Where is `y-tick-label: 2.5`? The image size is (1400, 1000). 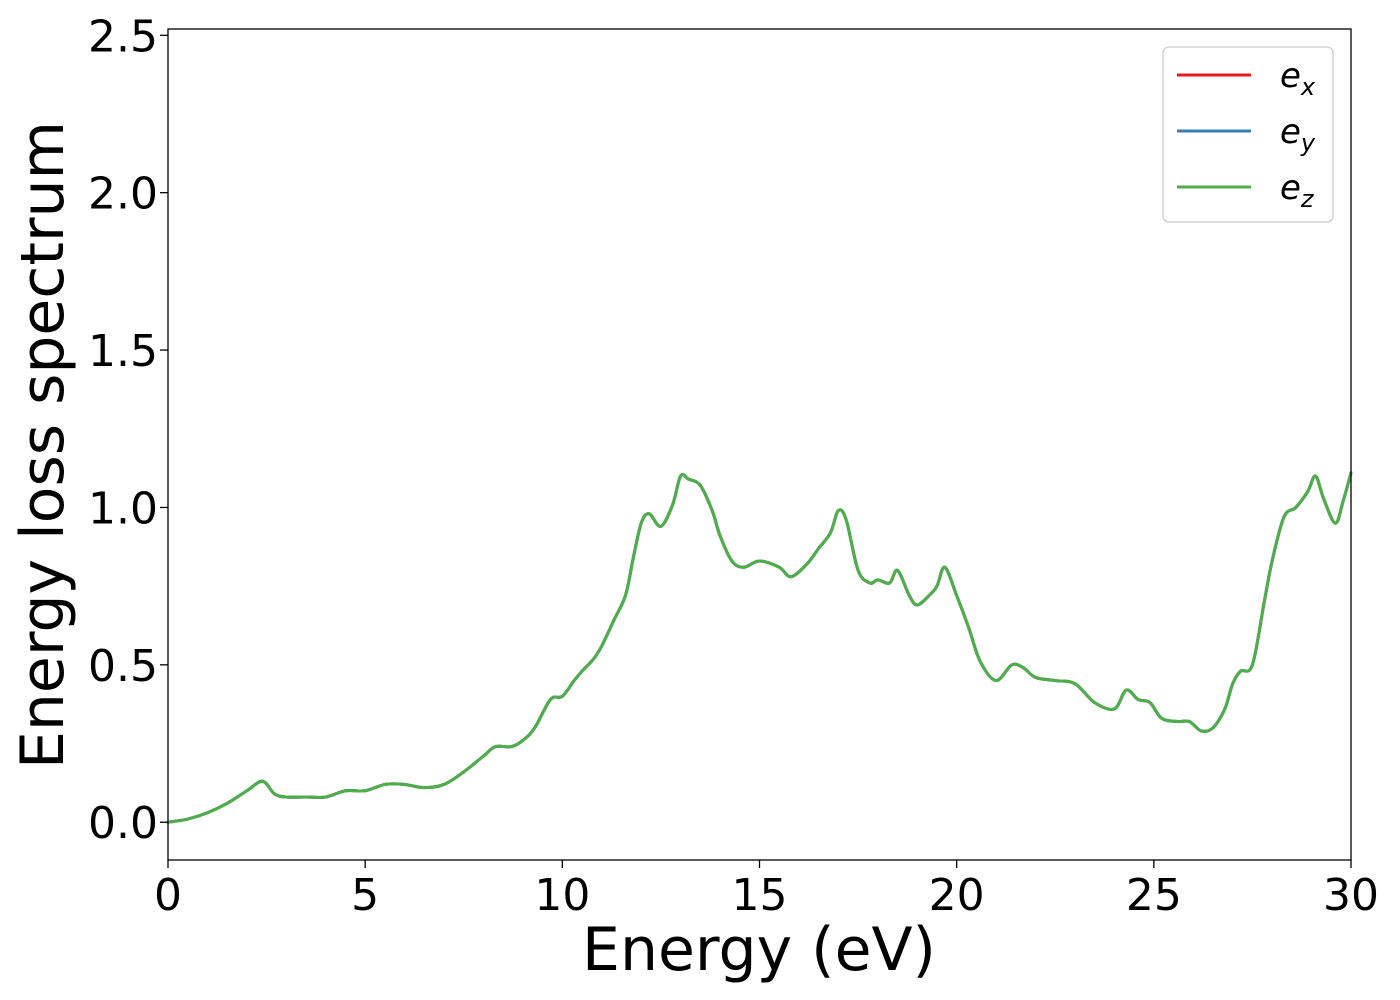 y-tick-label: 2.5 is located at coordinates (123, 36).